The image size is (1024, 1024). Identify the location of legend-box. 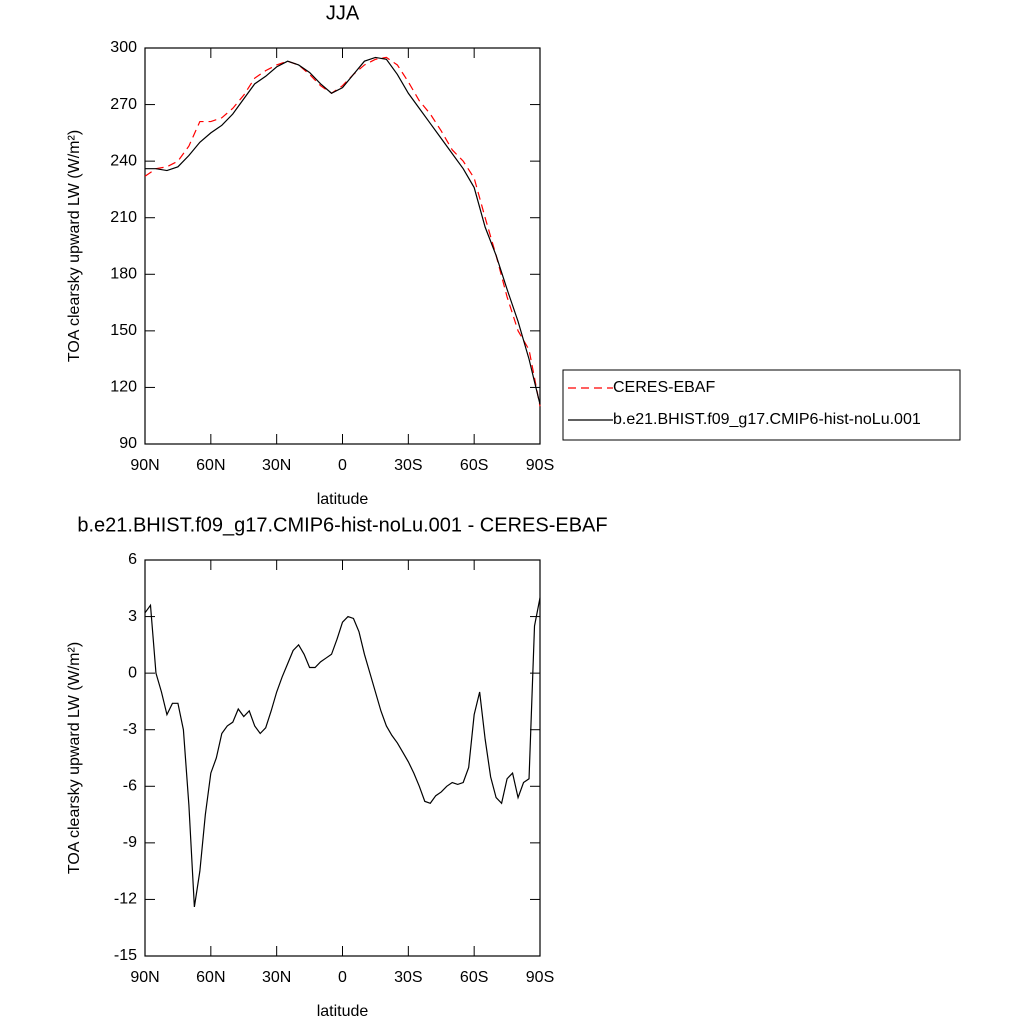
(761, 405).